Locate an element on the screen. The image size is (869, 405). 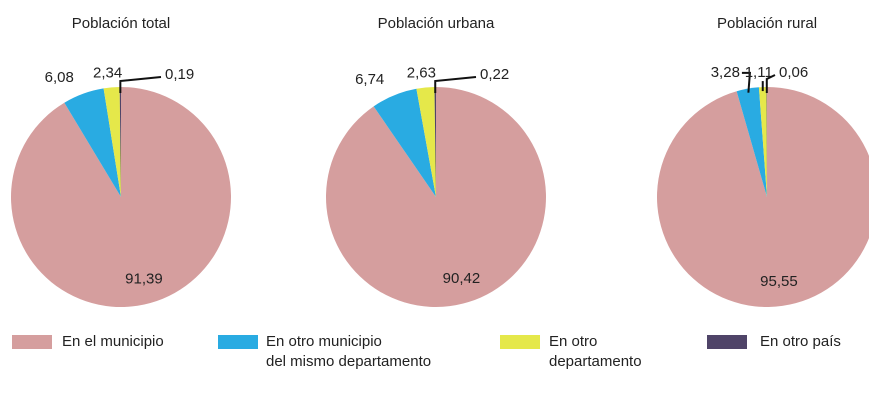
legend-label: En otro municipio del mismo departamento is located at coordinates (349, 351).